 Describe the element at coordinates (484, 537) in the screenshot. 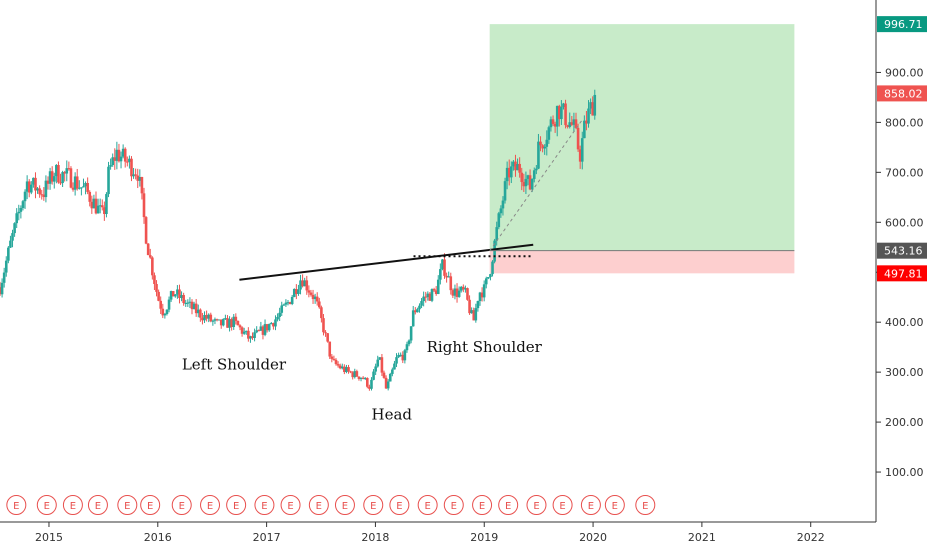

I see `x-tick-label: 2019` at that location.